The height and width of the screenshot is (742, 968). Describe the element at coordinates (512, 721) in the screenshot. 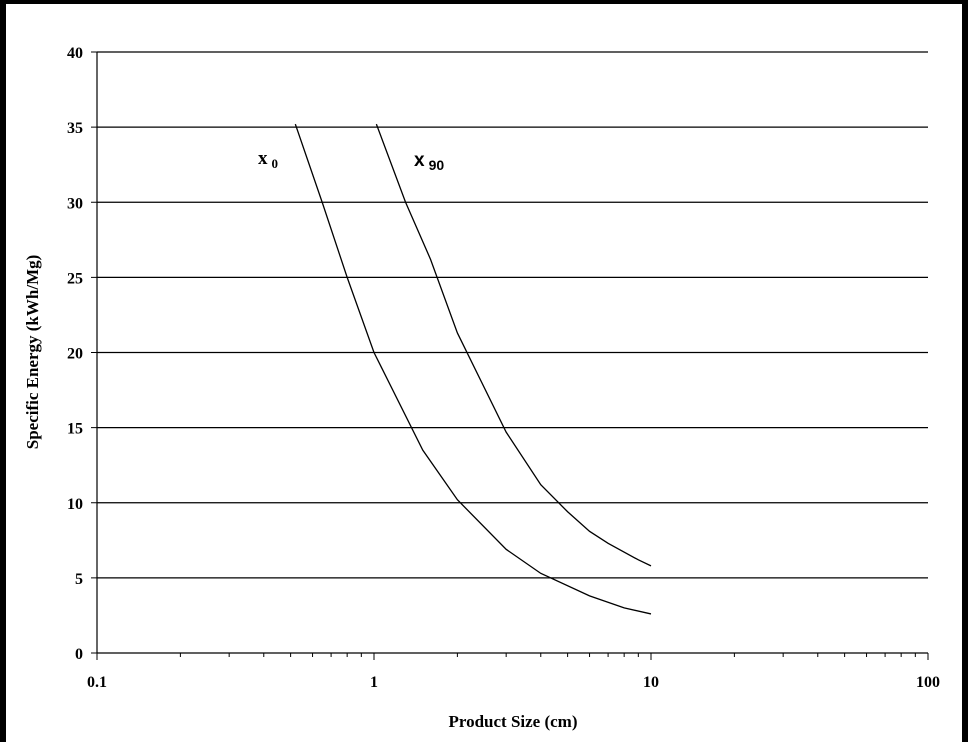

I see `x-axis-title: Product Size (cm)` at that location.